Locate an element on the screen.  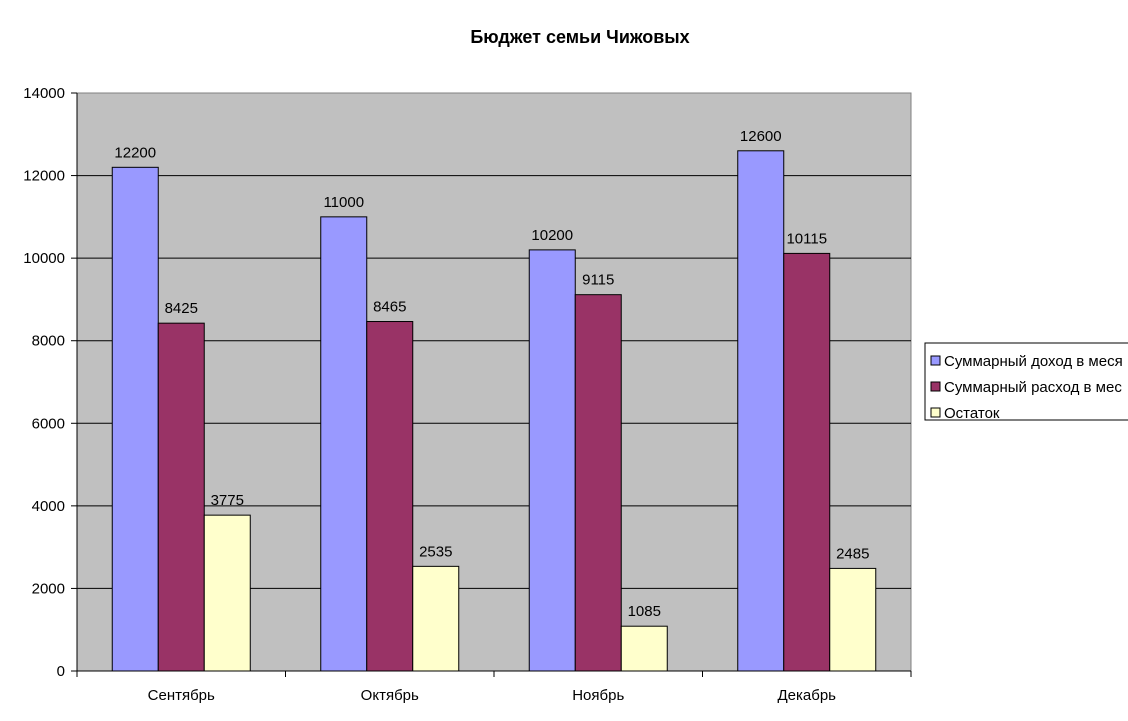
data-label: 2485 is located at coordinates (852, 553).